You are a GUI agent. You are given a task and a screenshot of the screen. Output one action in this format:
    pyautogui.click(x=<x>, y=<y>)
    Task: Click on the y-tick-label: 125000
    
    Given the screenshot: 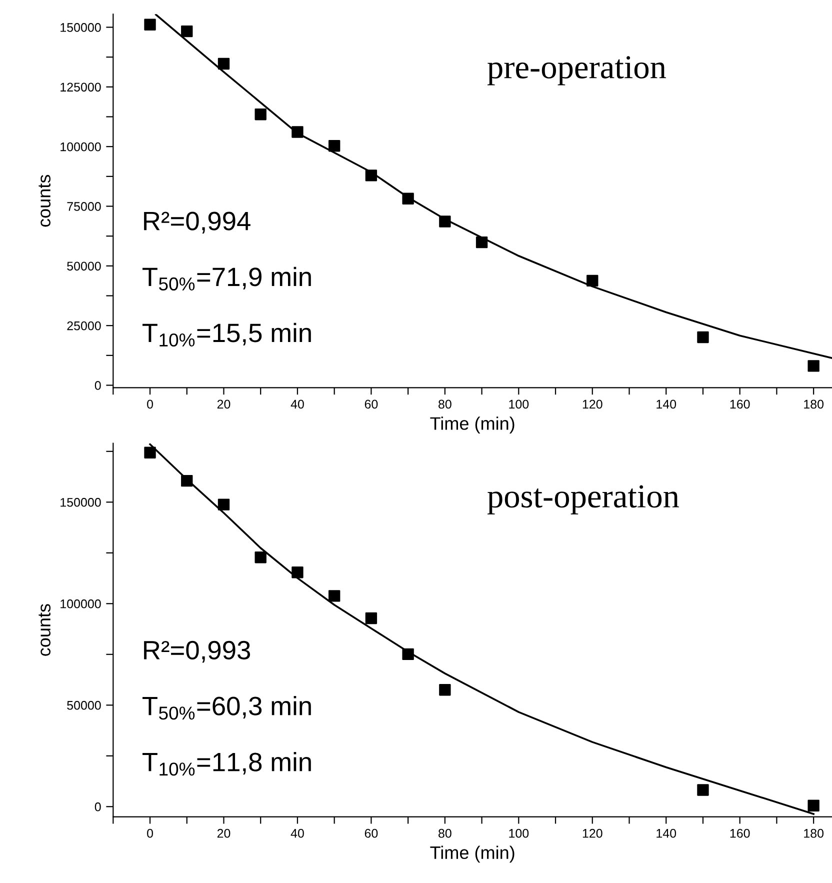 What is the action you would take?
    pyautogui.click(x=80, y=87)
    